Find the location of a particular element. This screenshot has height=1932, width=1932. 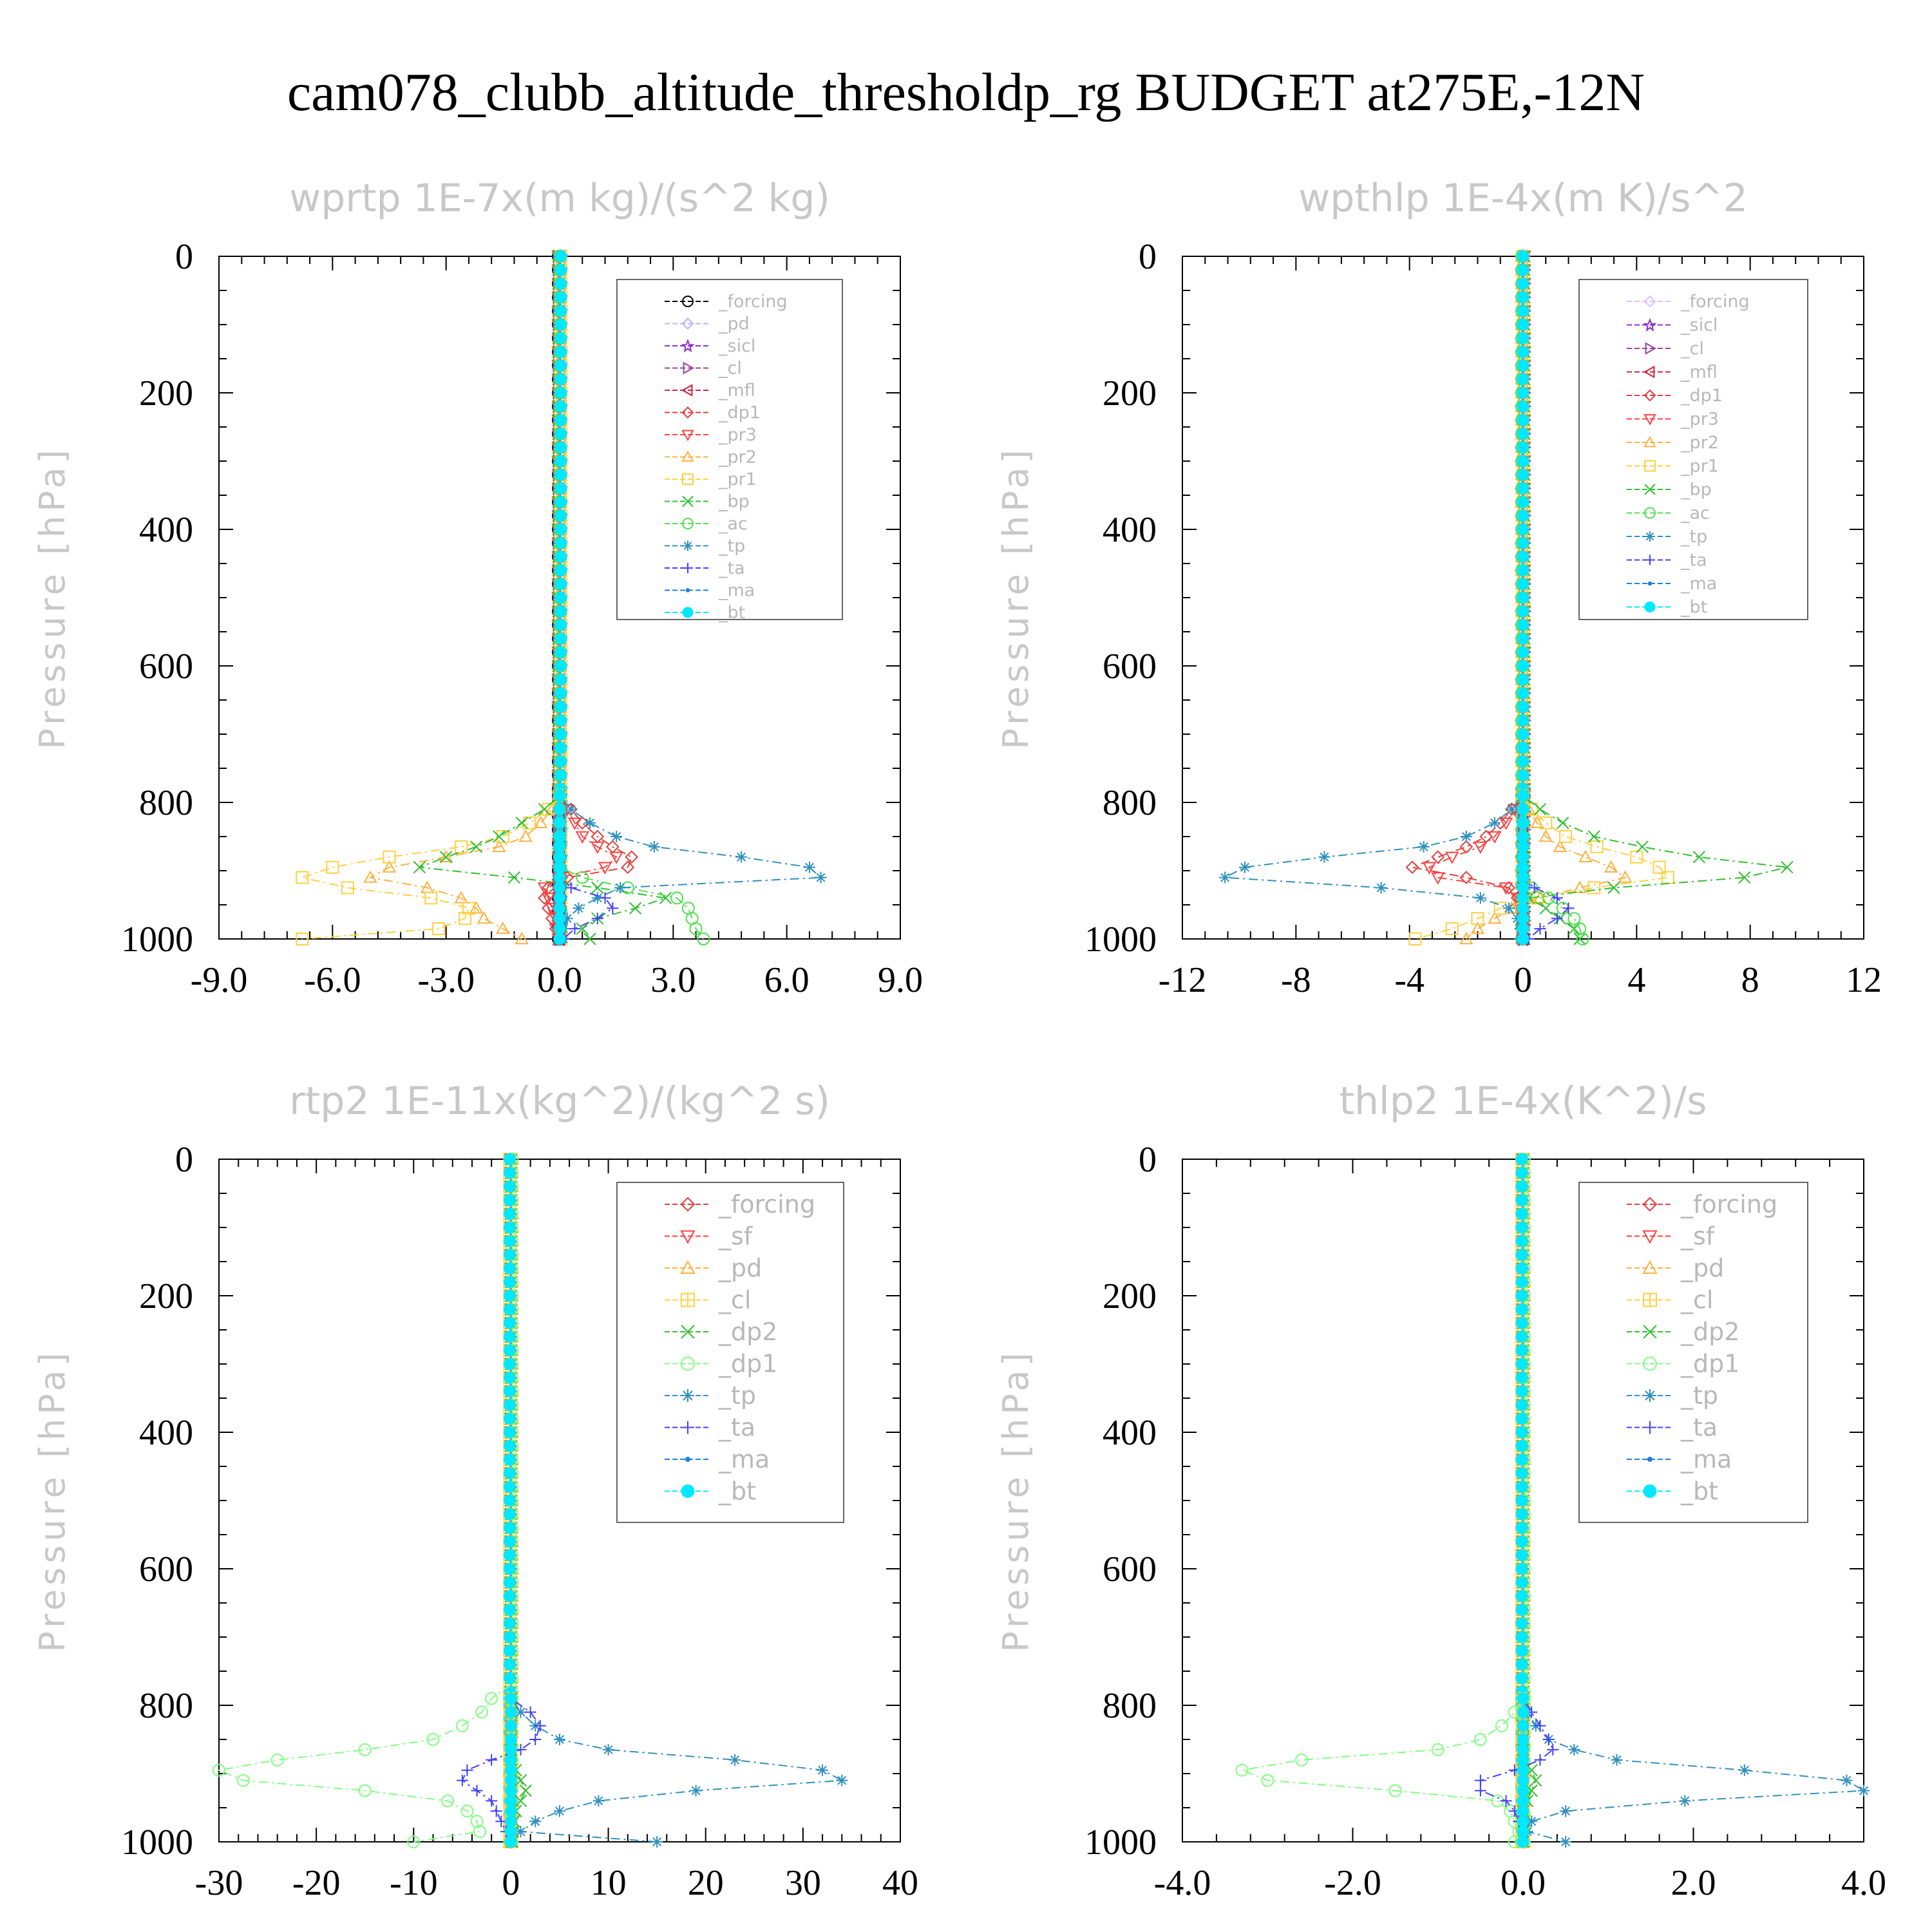

legend-marker-bp is located at coordinates (1650, 490).